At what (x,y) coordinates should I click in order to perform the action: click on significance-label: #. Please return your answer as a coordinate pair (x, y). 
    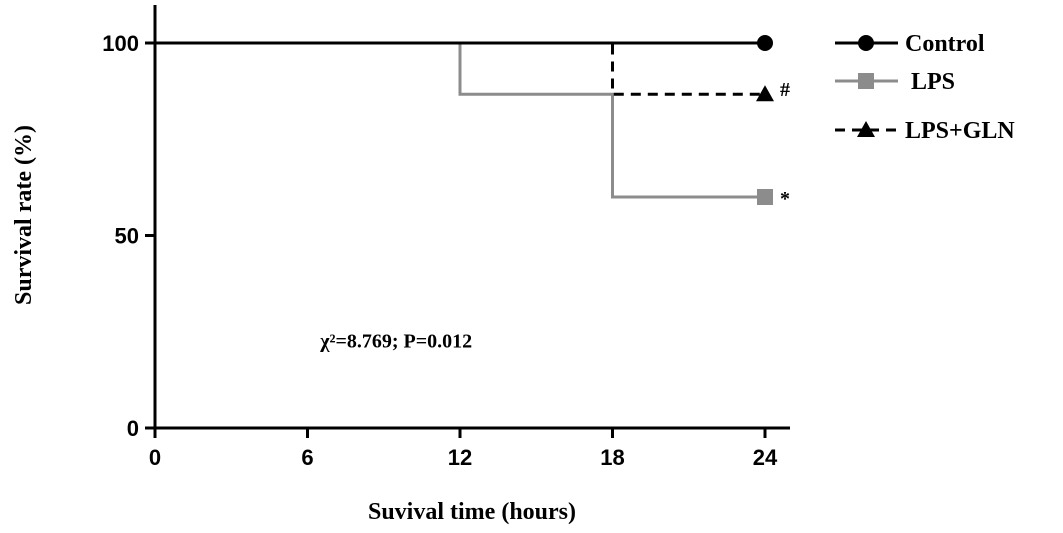
    Looking at the image, I should click on (785, 90).